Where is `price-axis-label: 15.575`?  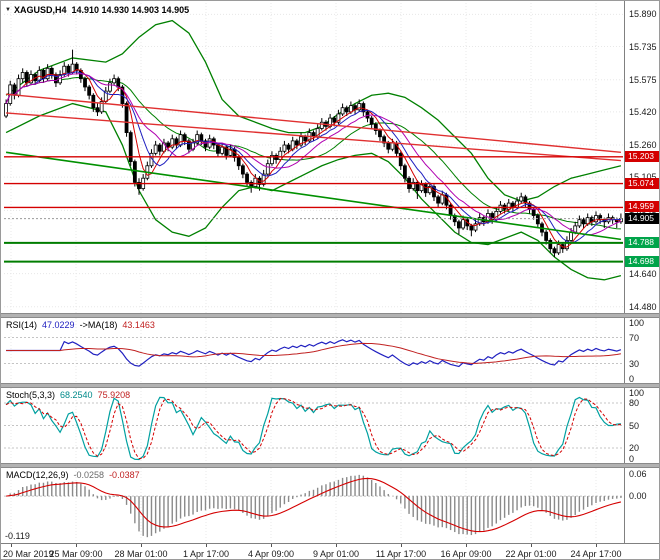 price-axis-label: 15.575 is located at coordinates (643, 79).